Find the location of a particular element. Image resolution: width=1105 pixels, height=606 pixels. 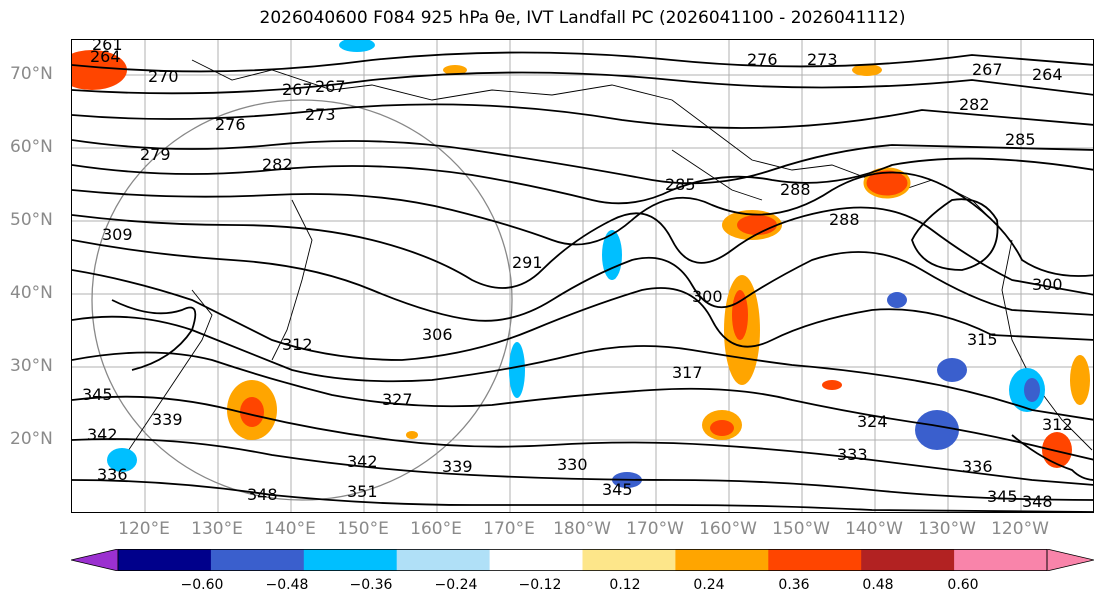

lon-label: 170°W is located at coordinates (655, 529).